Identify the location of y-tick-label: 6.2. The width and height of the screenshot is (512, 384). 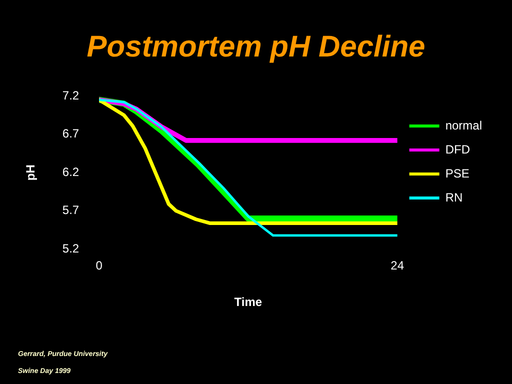
(71, 171).